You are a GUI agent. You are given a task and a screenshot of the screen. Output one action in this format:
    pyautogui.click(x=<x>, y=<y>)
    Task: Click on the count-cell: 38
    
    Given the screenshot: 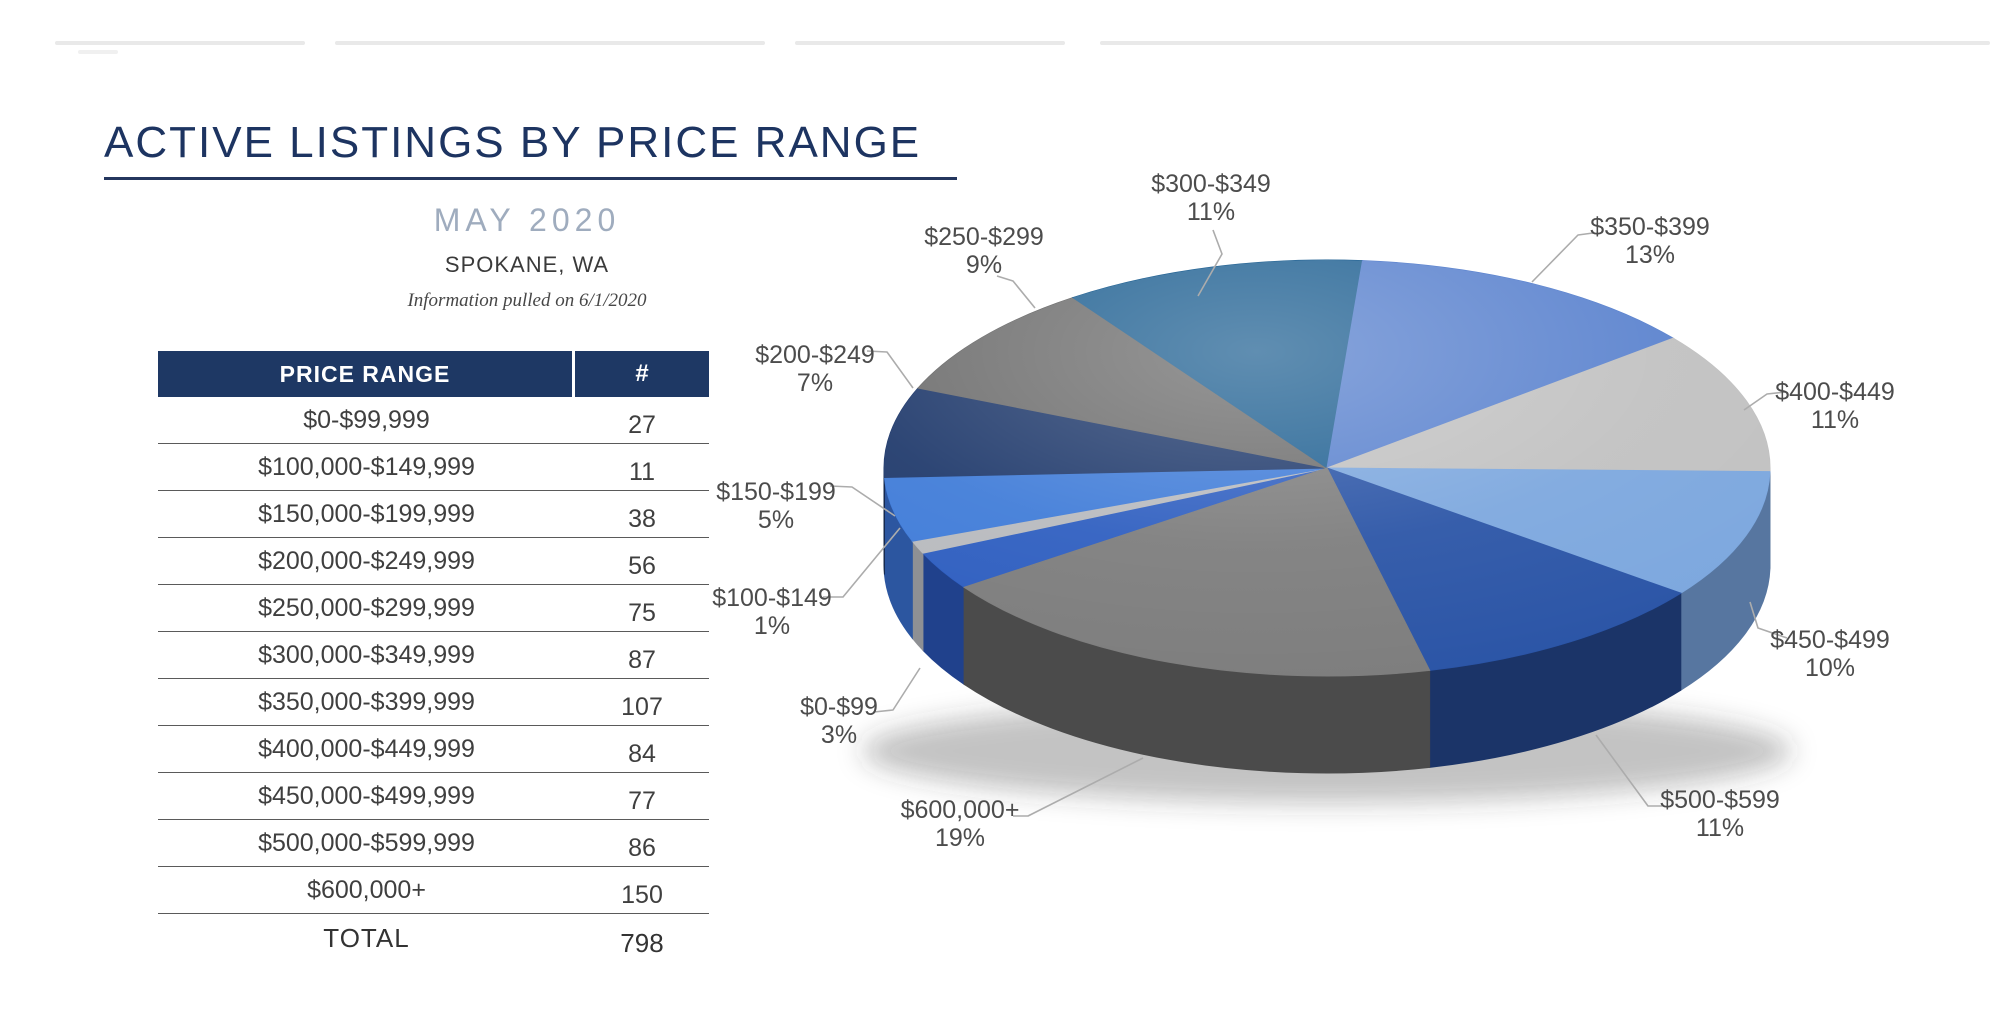 What is the action you would take?
    pyautogui.click(x=642, y=518)
    